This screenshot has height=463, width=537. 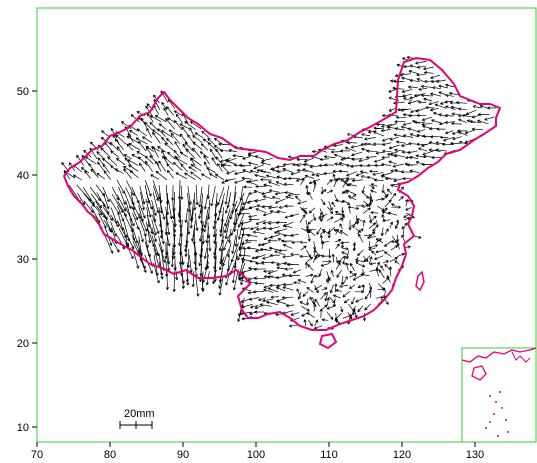 I want to click on x-tick-label: 100, so click(x=256, y=455).